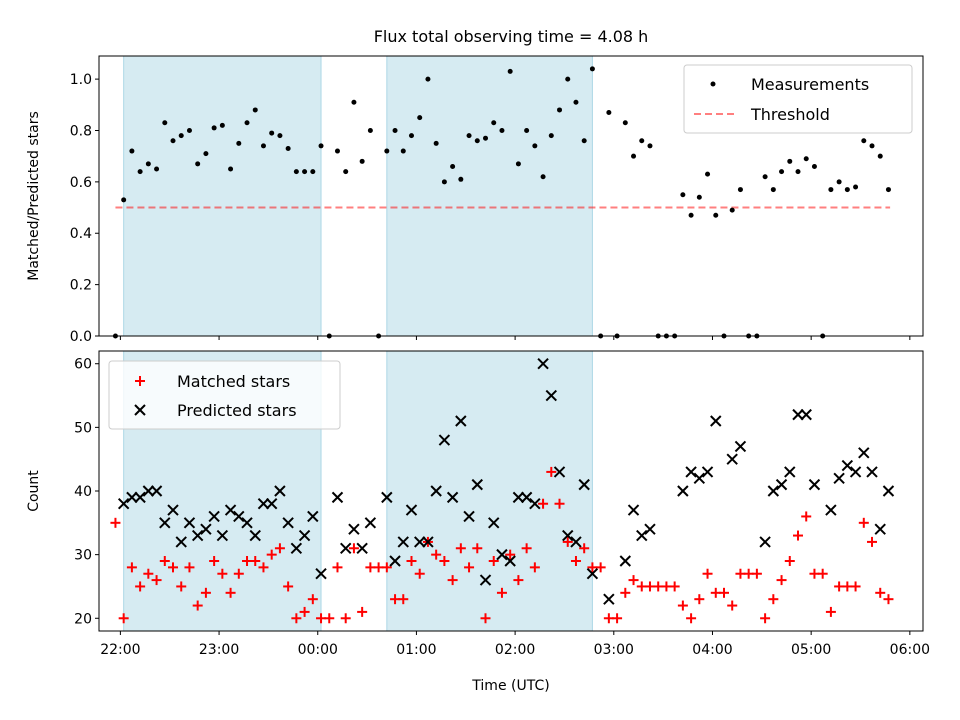 This screenshot has width=960, height=720. What do you see at coordinates (798, 99) in the screenshot?
I see `top-legend: Measurements Threshold` at bounding box center [798, 99].